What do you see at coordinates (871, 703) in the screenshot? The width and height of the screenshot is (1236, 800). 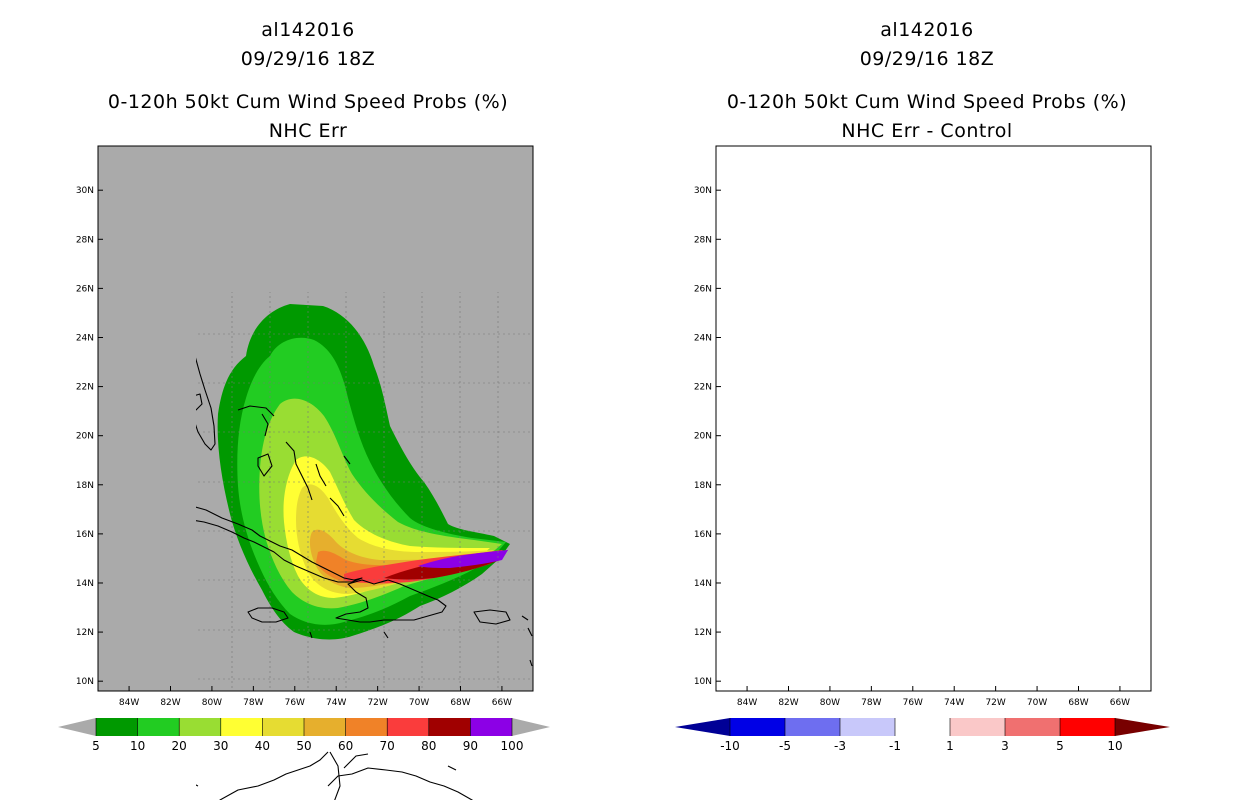 I see `x-tick-label: 78W` at bounding box center [871, 703].